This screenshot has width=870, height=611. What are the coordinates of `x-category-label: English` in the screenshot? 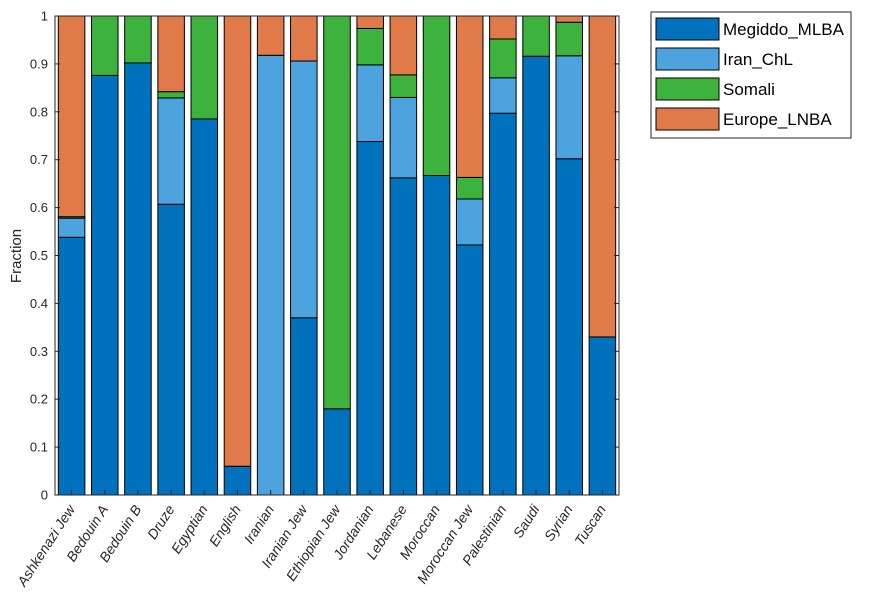 It's located at (225, 525).